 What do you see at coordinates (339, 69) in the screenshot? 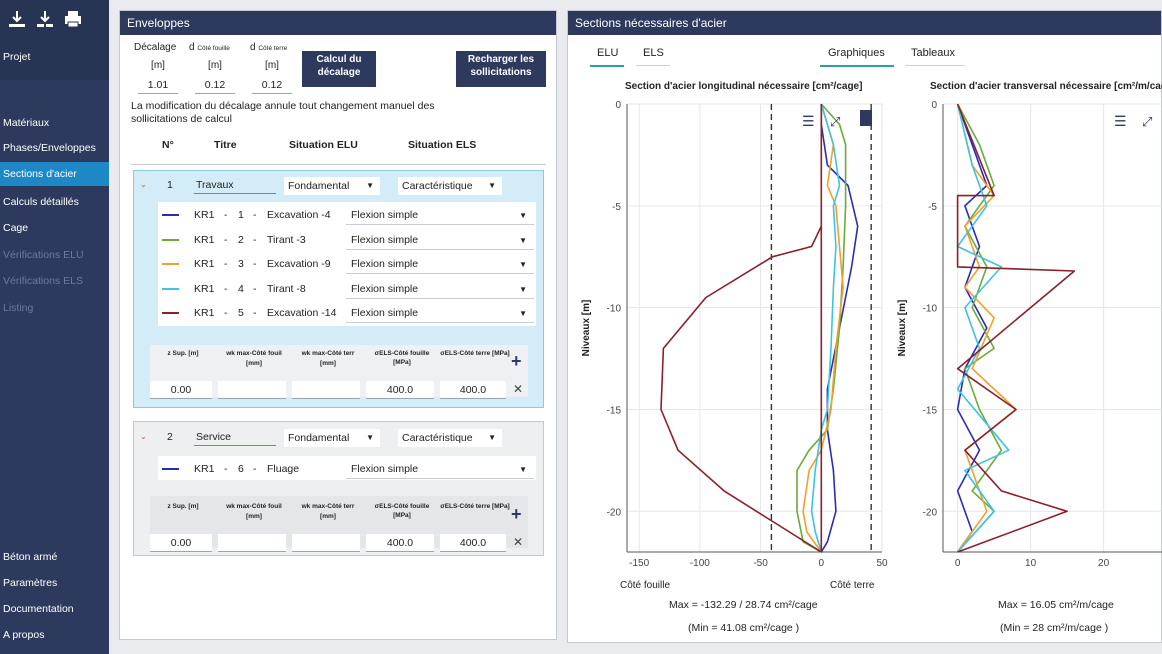
I see `calcul-decalage-button: Calcul du décalage` at bounding box center [339, 69].